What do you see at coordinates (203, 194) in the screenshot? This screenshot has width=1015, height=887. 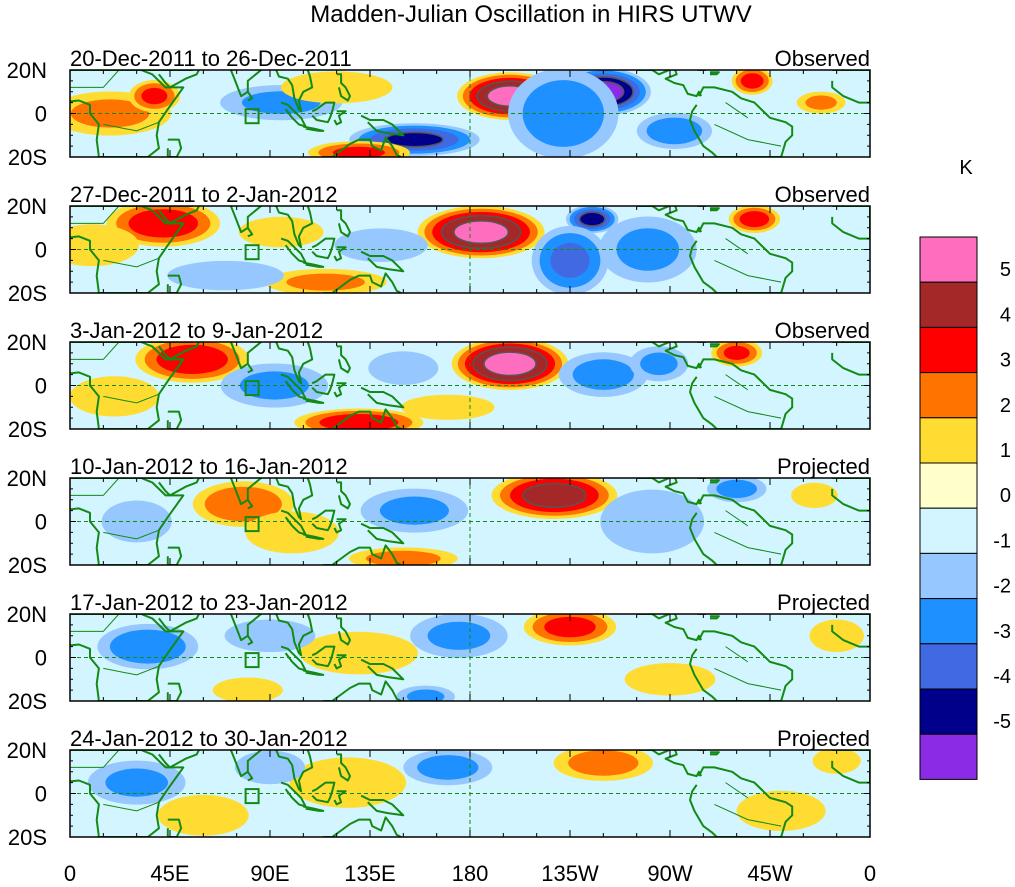 I see `panel-period: 27-Dec-2011 to 2-Jan-2012` at bounding box center [203, 194].